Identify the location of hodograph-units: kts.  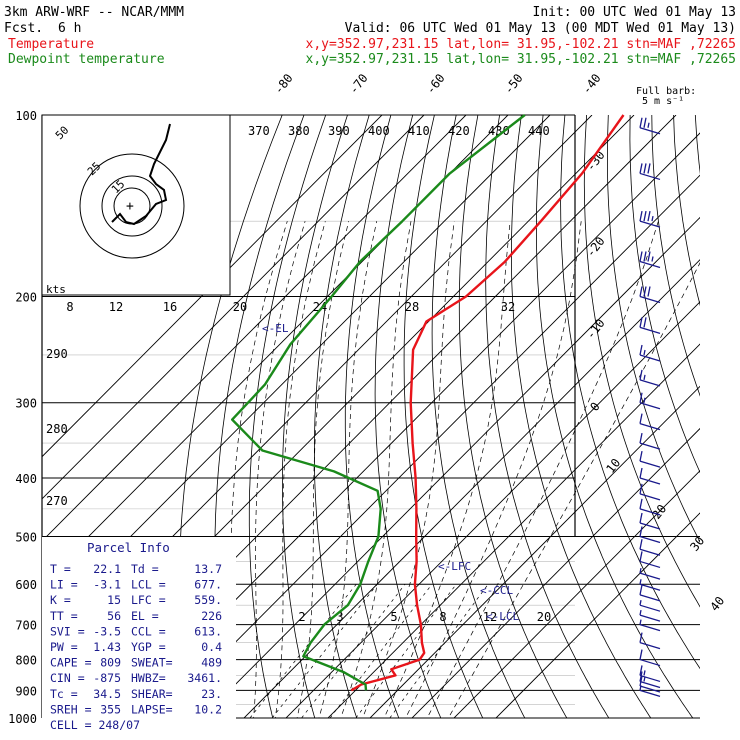
(56, 289).